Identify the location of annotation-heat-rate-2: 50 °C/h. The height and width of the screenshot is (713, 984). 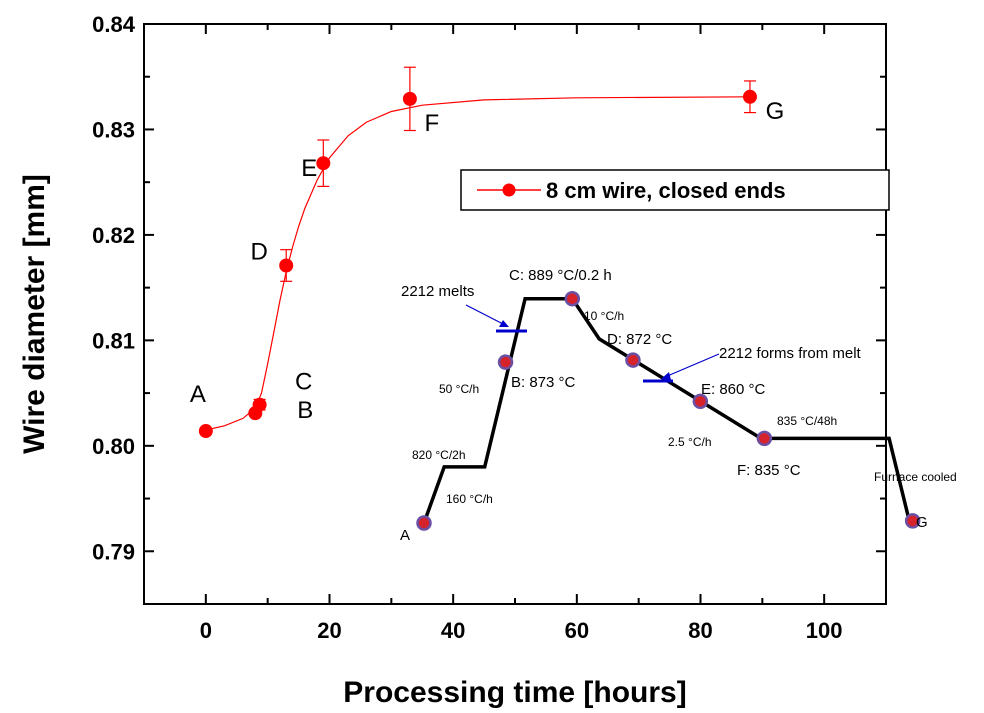
(459, 389).